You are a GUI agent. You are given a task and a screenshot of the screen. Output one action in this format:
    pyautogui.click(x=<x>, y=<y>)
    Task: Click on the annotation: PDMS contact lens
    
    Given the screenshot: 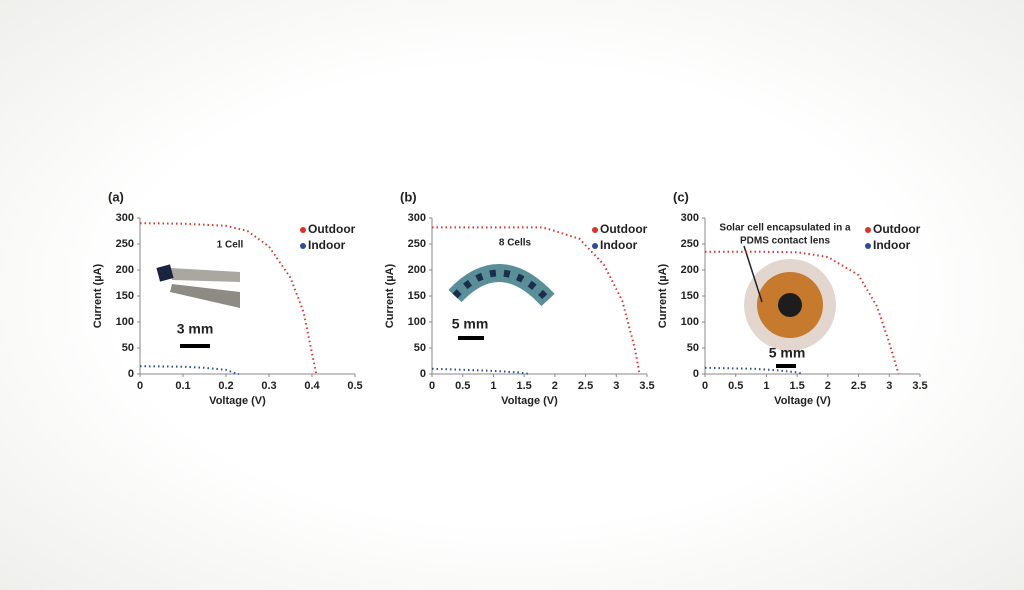 What is the action you would take?
    pyautogui.click(x=785, y=241)
    